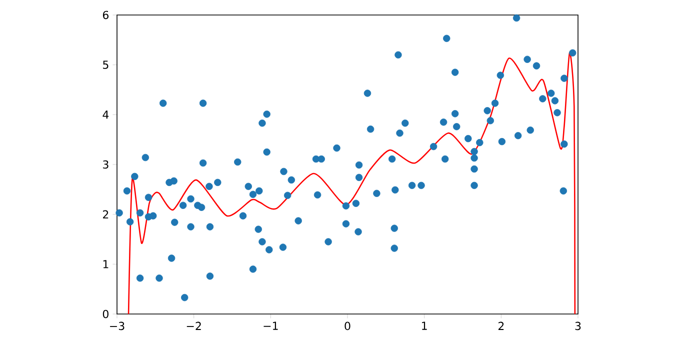  What do you see at coordinates (105, 264) in the screenshot?
I see `y-tick-label: 1` at bounding box center [105, 264].